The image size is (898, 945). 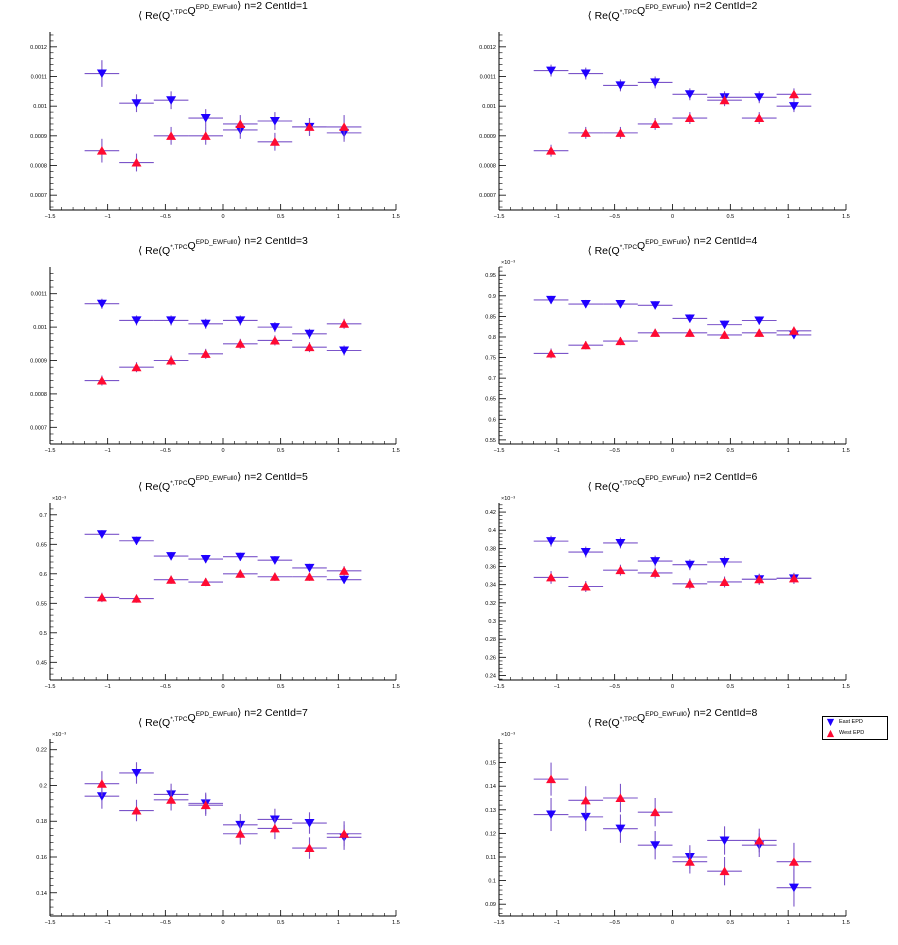 I want to click on y-tick-label: 0.45, so click(x=41, y=663).